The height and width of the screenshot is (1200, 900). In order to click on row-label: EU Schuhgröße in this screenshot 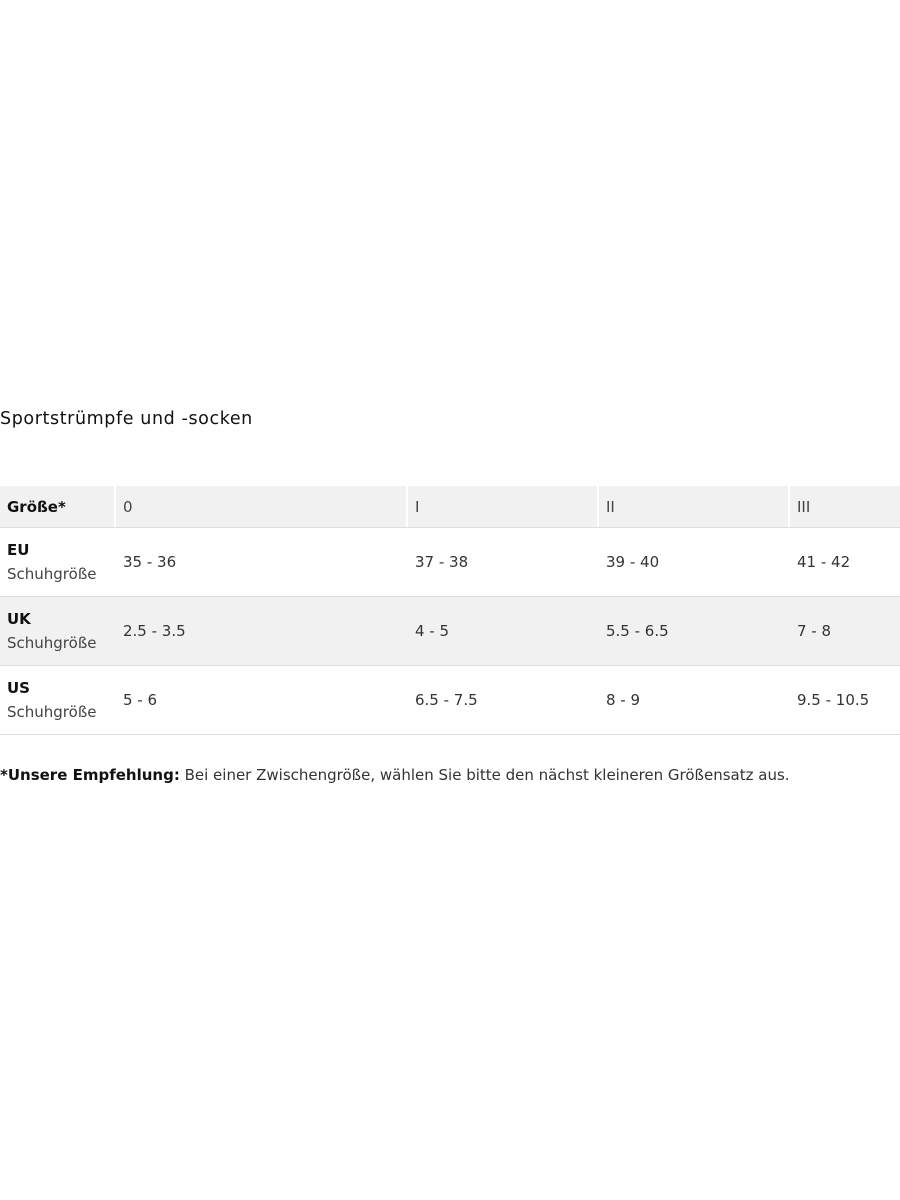, I will do `click(58, 562)`.